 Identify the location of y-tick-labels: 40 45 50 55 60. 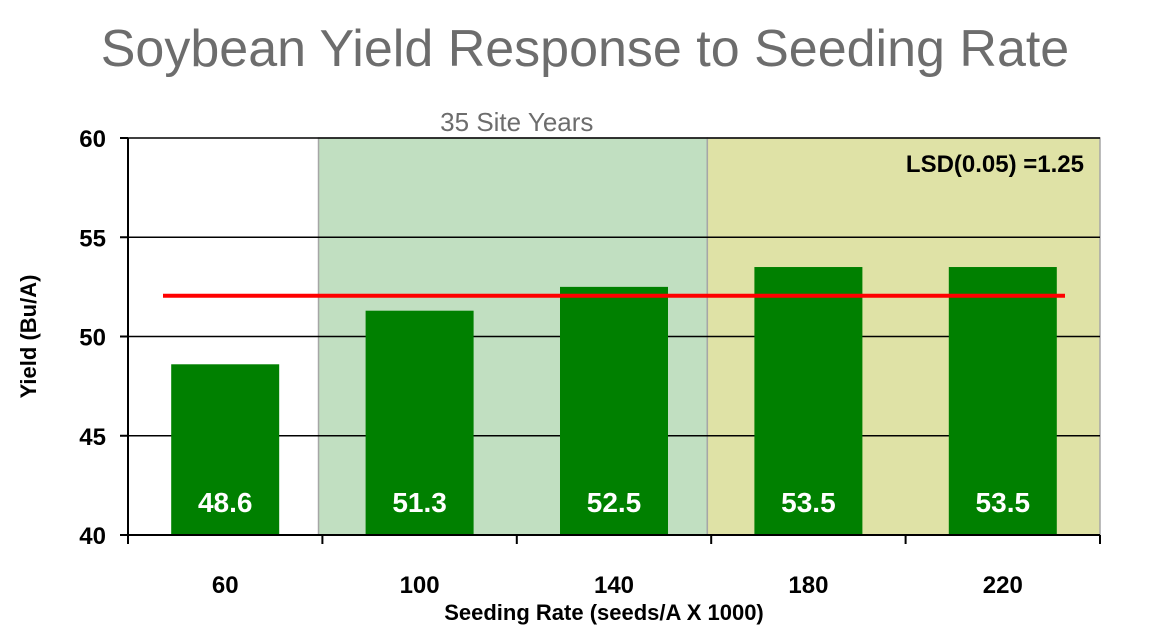
(92, 338).